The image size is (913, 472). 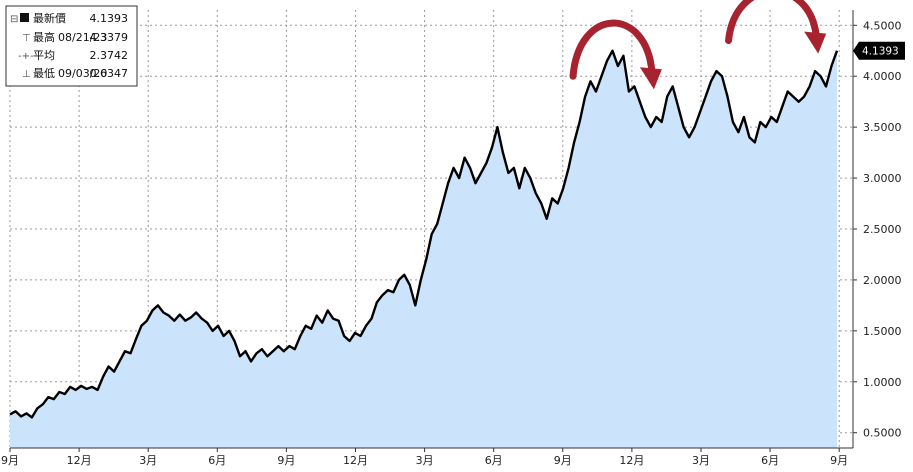 What do you see at coordinates (109, 18) in the screenshot?
I see `legend-latest-value: 4.1393` at bounding box center [109, 18].